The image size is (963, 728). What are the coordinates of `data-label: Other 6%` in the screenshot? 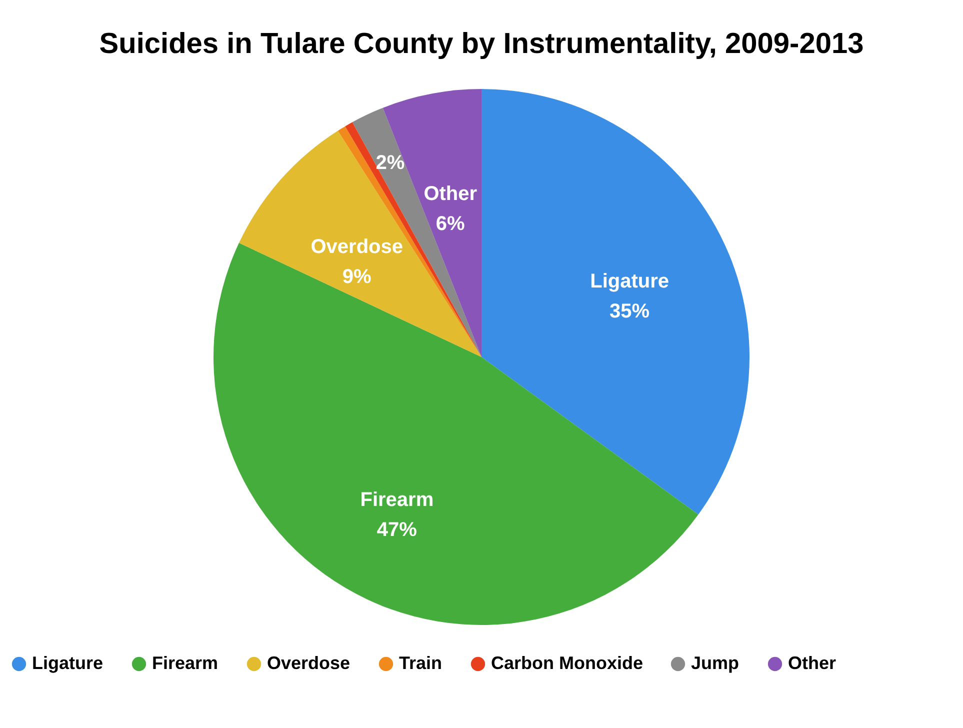 It's located at (451, 208).